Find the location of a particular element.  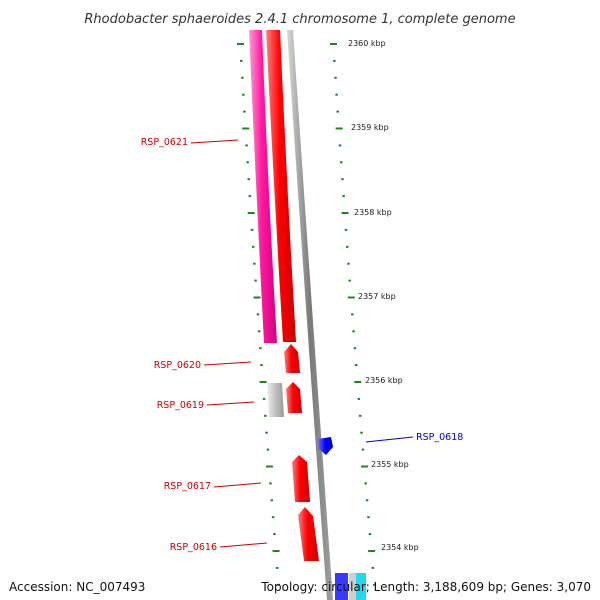

inner-tick-track is located at coordinates (258, 314).